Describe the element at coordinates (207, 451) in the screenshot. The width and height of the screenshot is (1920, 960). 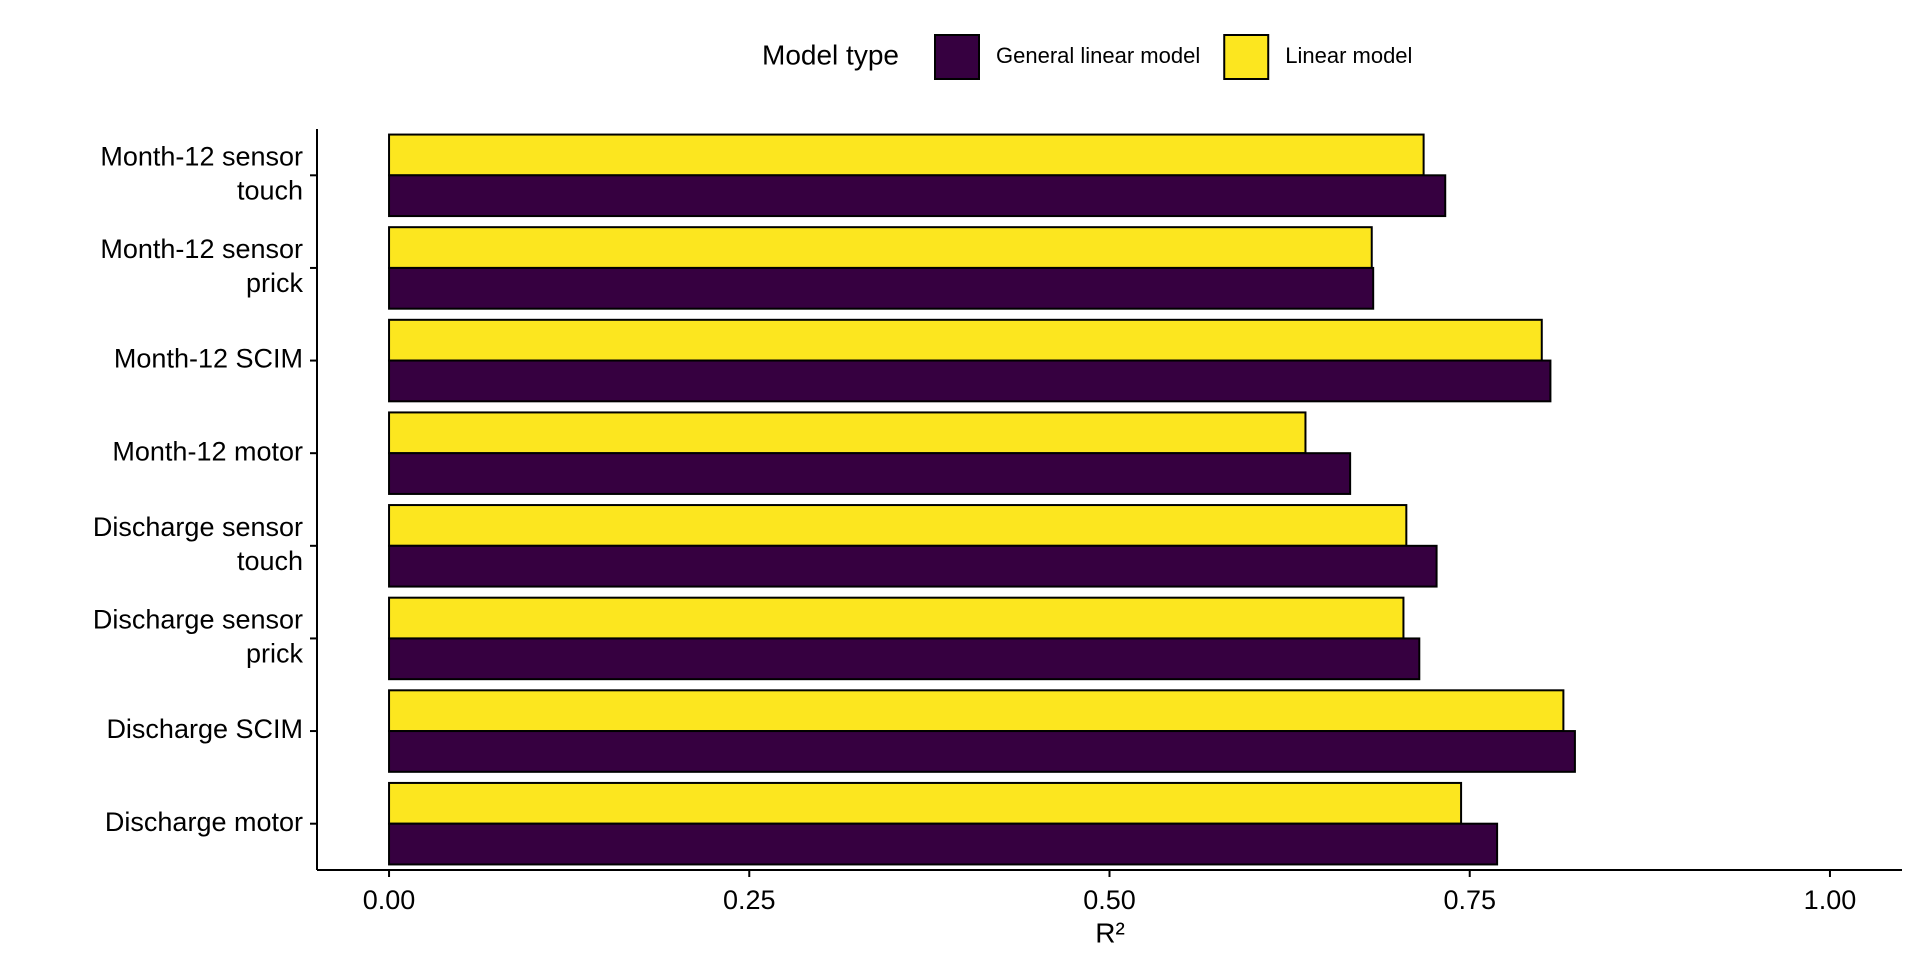
I see `y-tick-label: Month-12 motor` at that location.